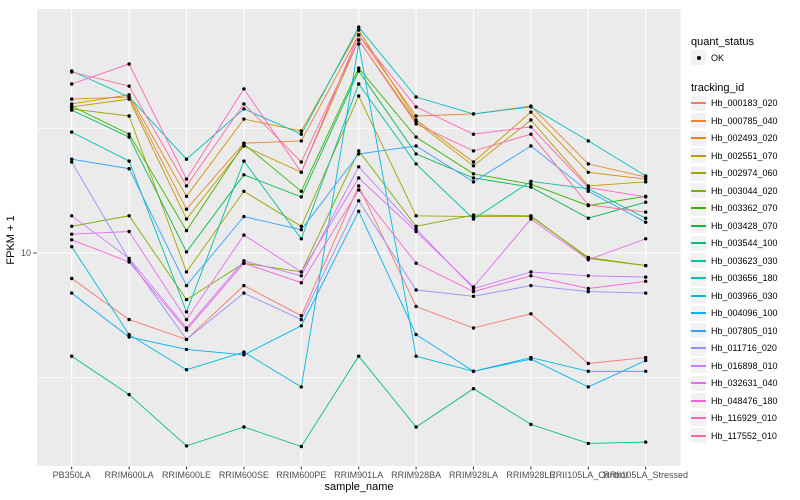 This screenshot has height=500, width=800. I want to click on legend-item: Hb_003656_180, so click(745, 278).